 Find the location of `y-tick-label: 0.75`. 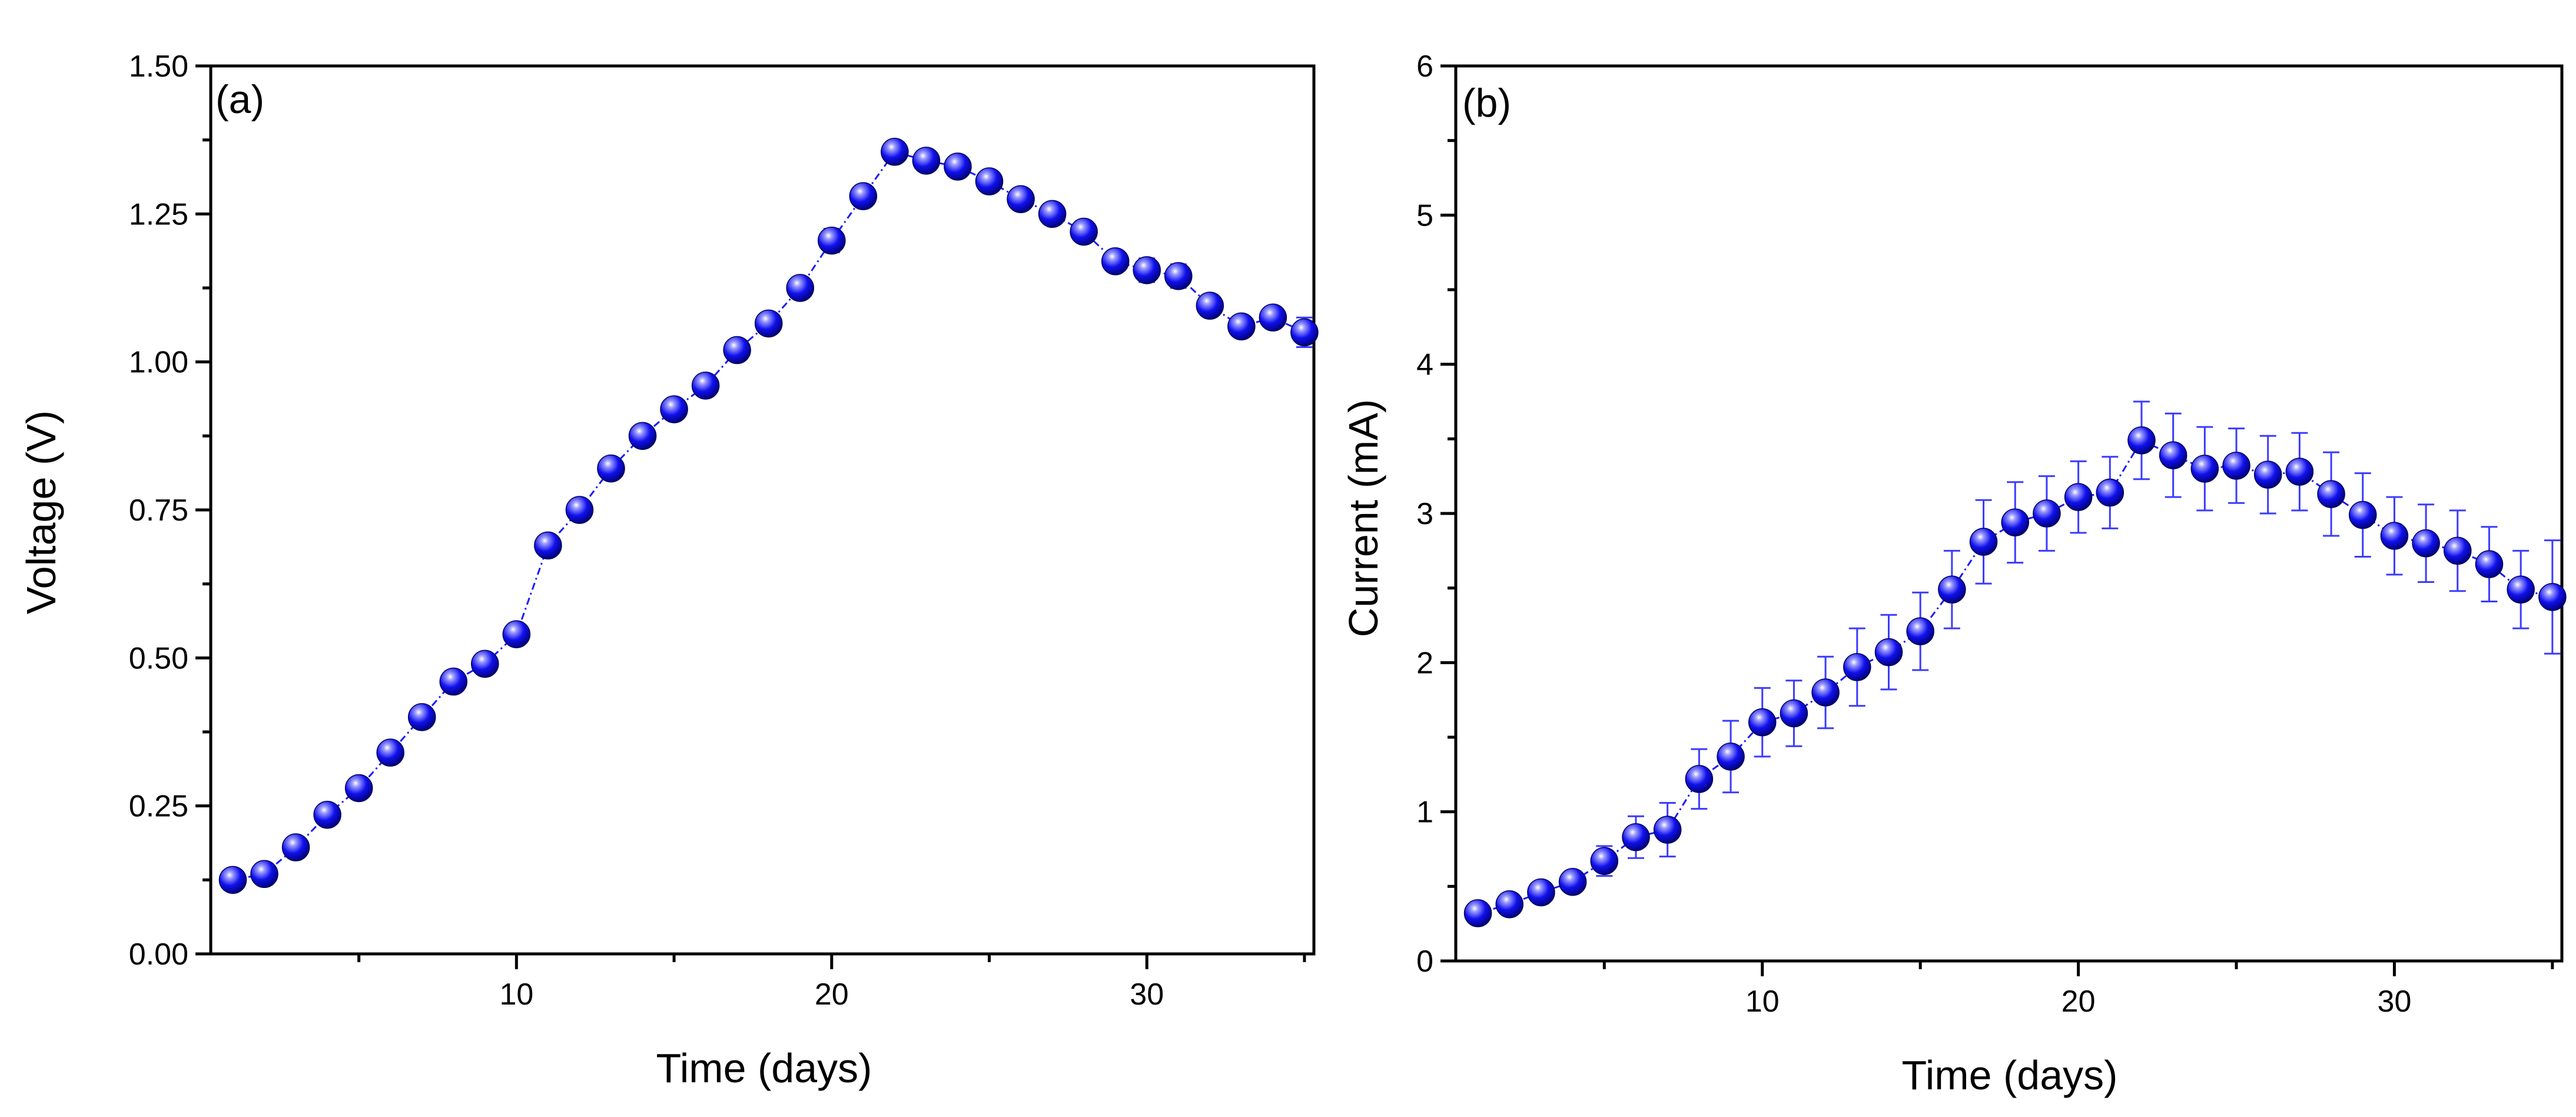

y-tick-label: 0.75 is located at coordinates (158, 511).